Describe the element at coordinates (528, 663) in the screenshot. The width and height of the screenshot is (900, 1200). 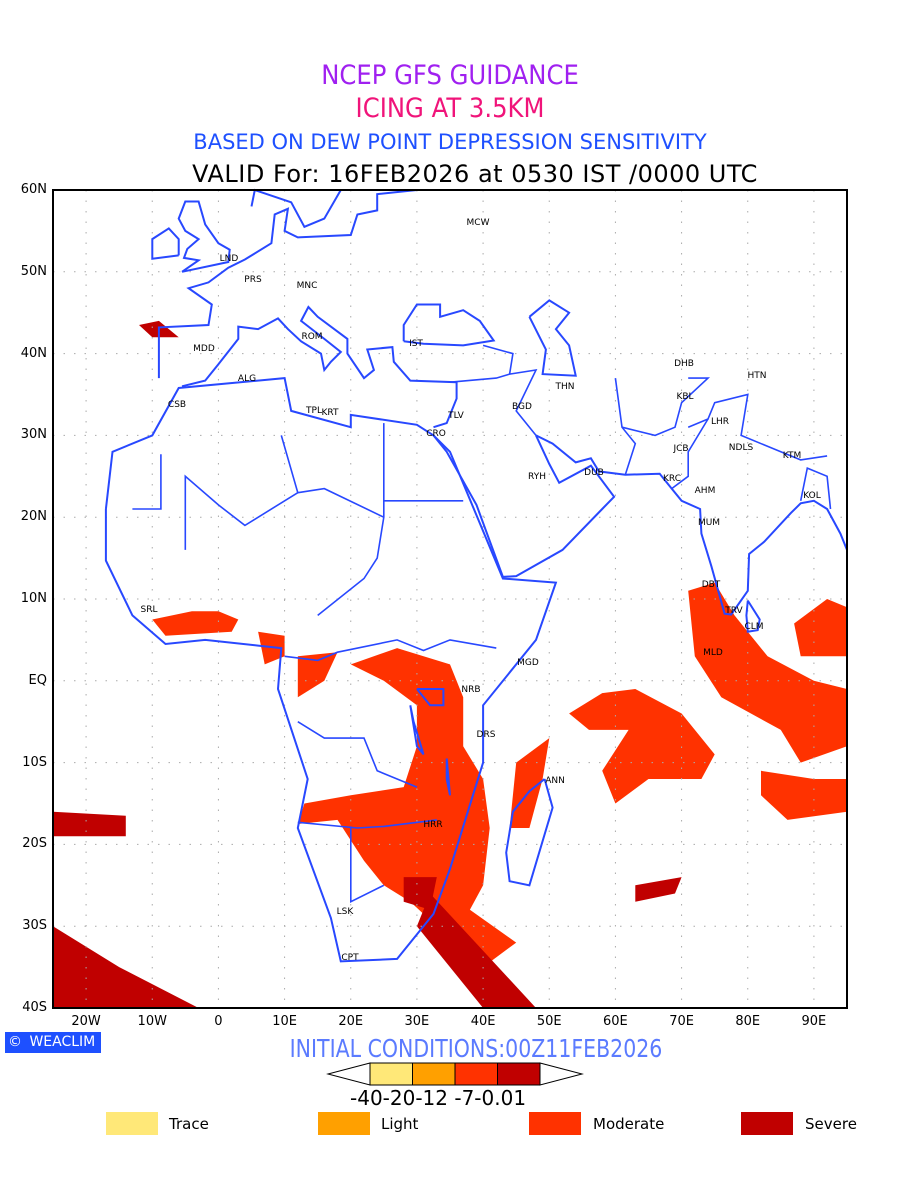
I see `city-label-mgd: MGD` at that location.